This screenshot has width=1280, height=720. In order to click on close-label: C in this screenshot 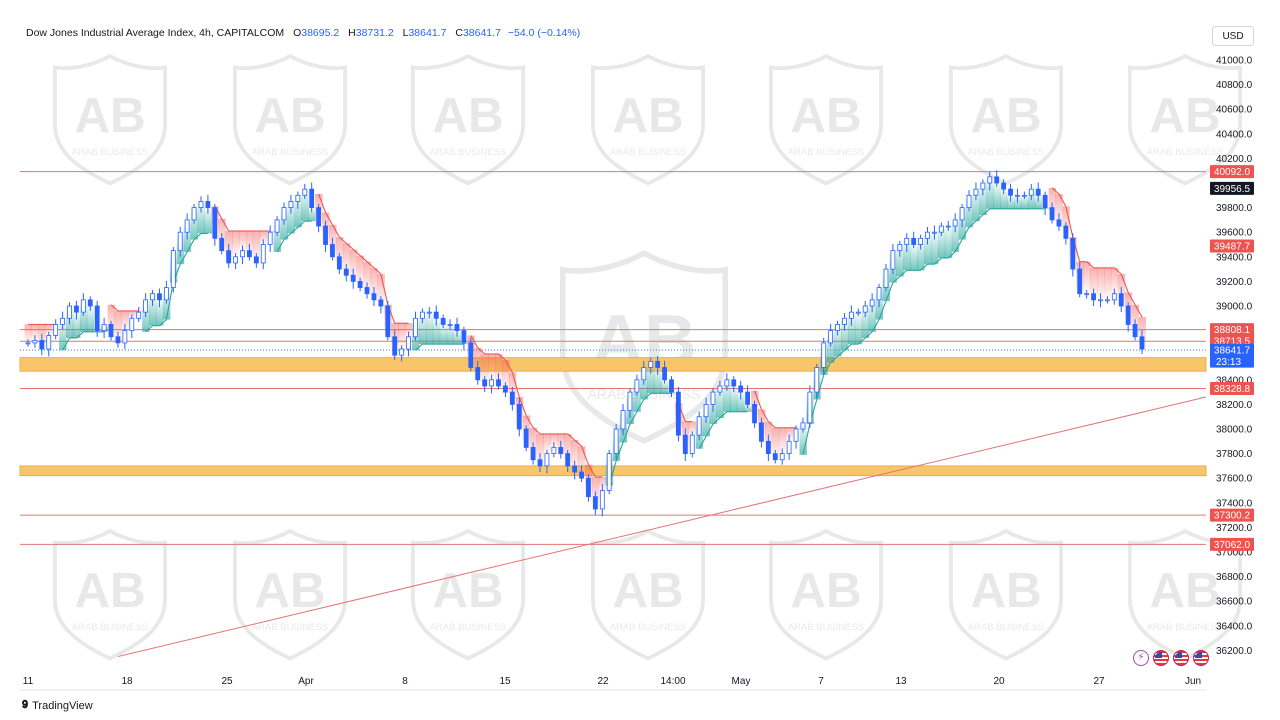, I will do `click(459, 33)`.